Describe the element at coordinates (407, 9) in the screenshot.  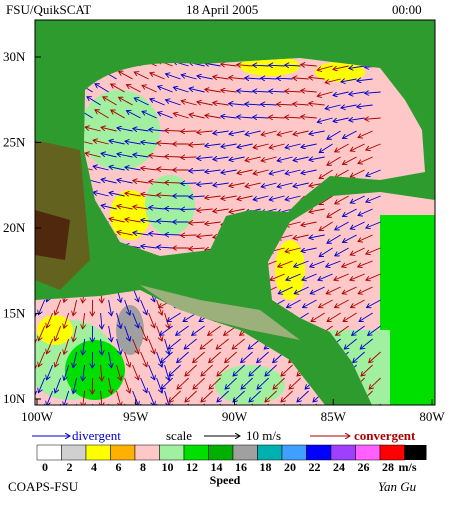
I see `time: 00:00` at that location.